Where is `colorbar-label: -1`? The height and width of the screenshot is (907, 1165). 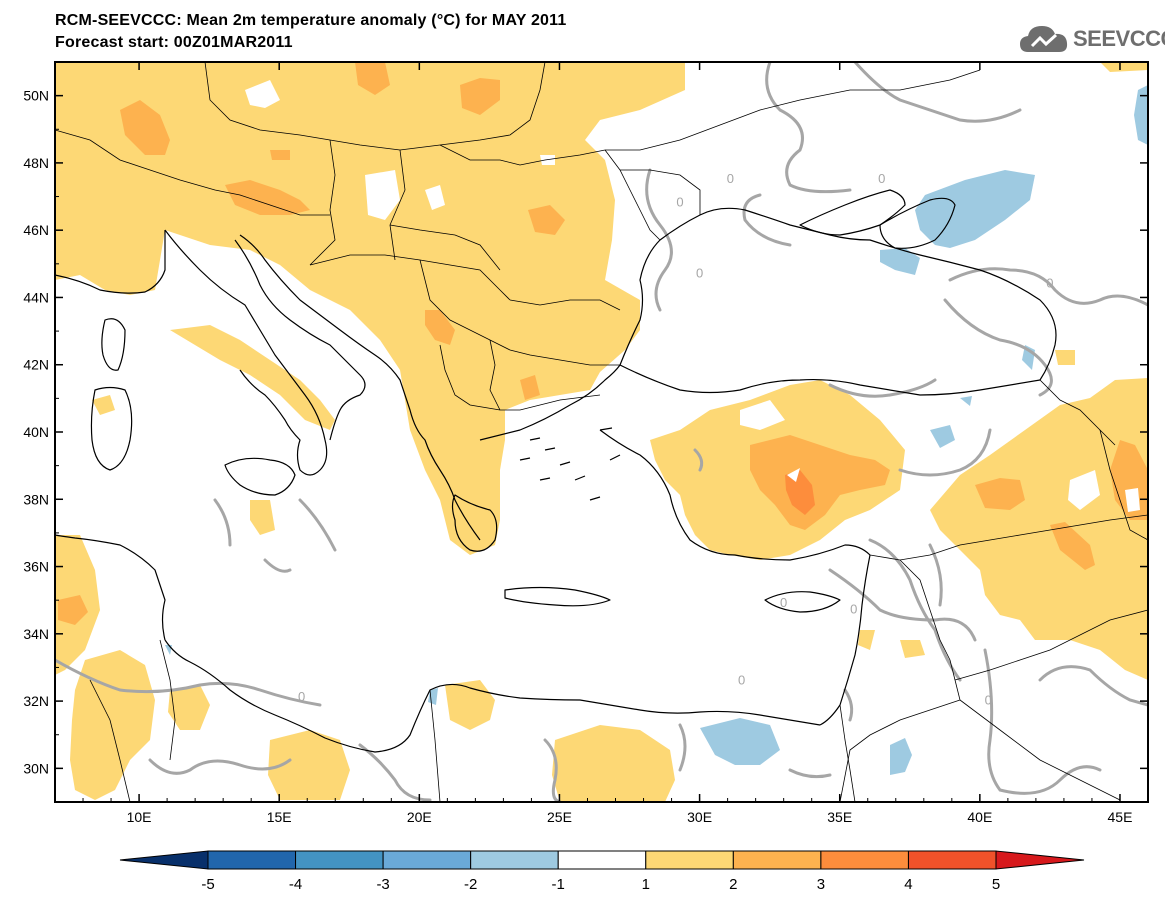 colorbar-label: -1 is located at coordinates (558, 884).